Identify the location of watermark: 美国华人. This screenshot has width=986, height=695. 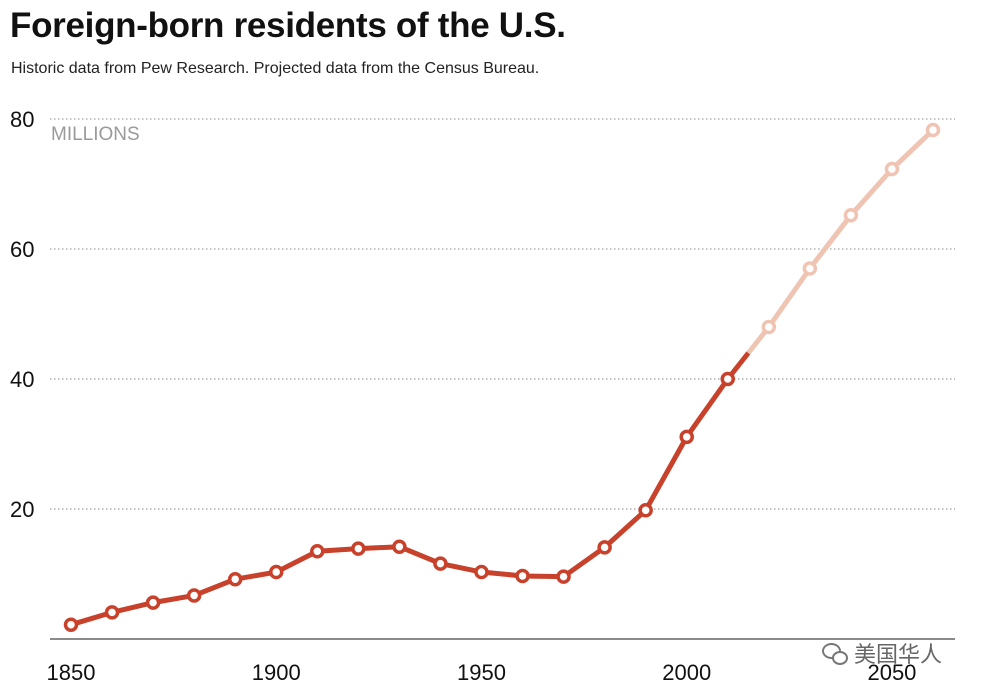
(882, 653).